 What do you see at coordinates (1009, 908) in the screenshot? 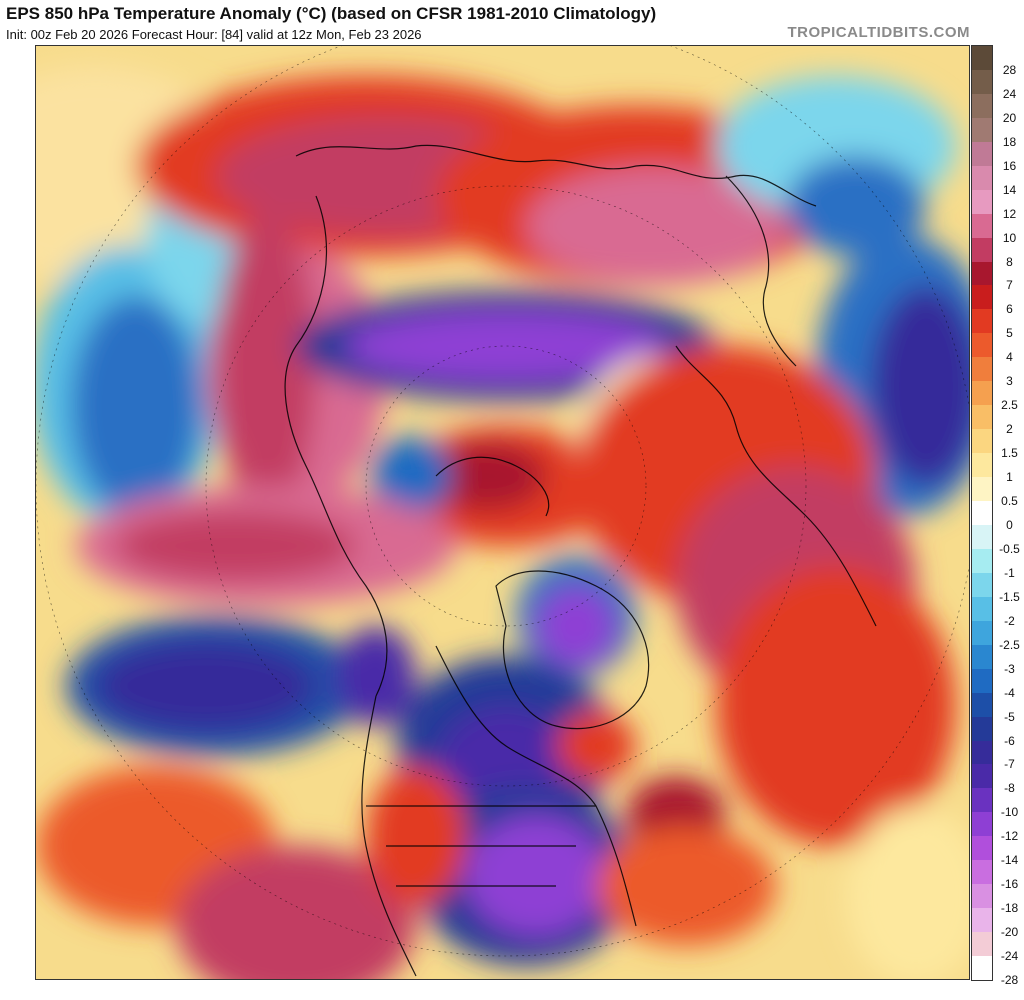
I see `colorbar-label: -18` at bounding box center [1009, 908].